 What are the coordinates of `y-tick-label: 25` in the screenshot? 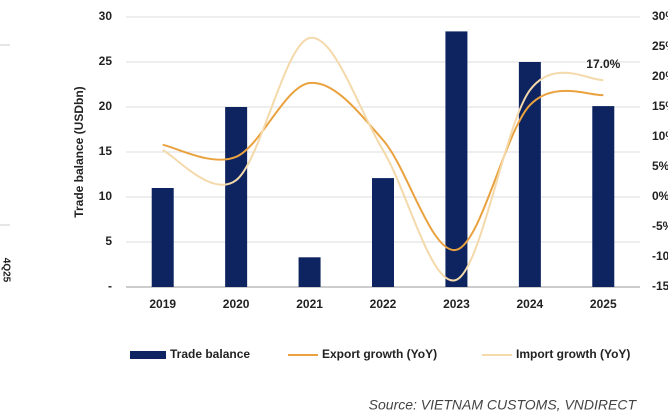 It's located at (106, 61).